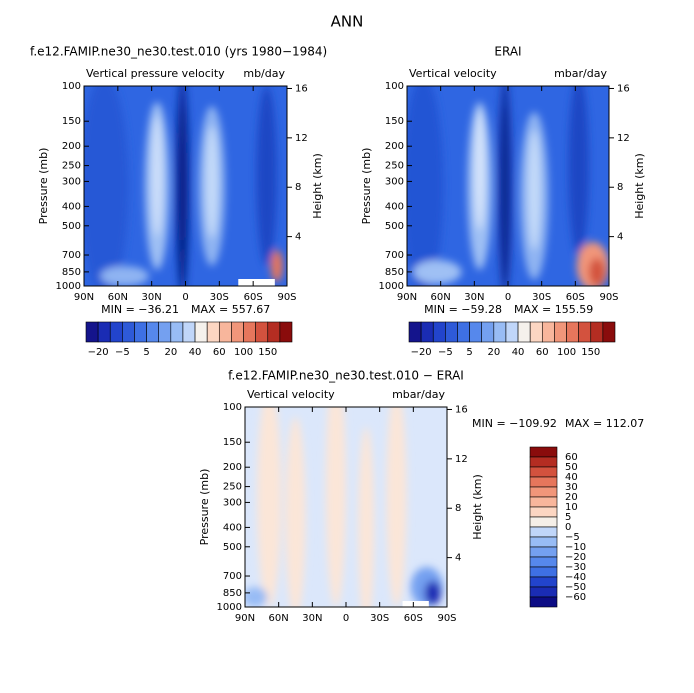  I want to click on contour-field, so click(508, 186).